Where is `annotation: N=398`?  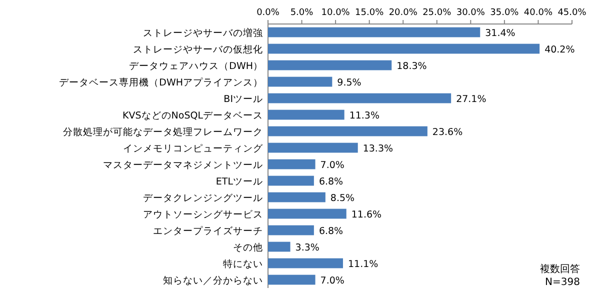 annotation: N=398 is located at coordinates (562, 282).